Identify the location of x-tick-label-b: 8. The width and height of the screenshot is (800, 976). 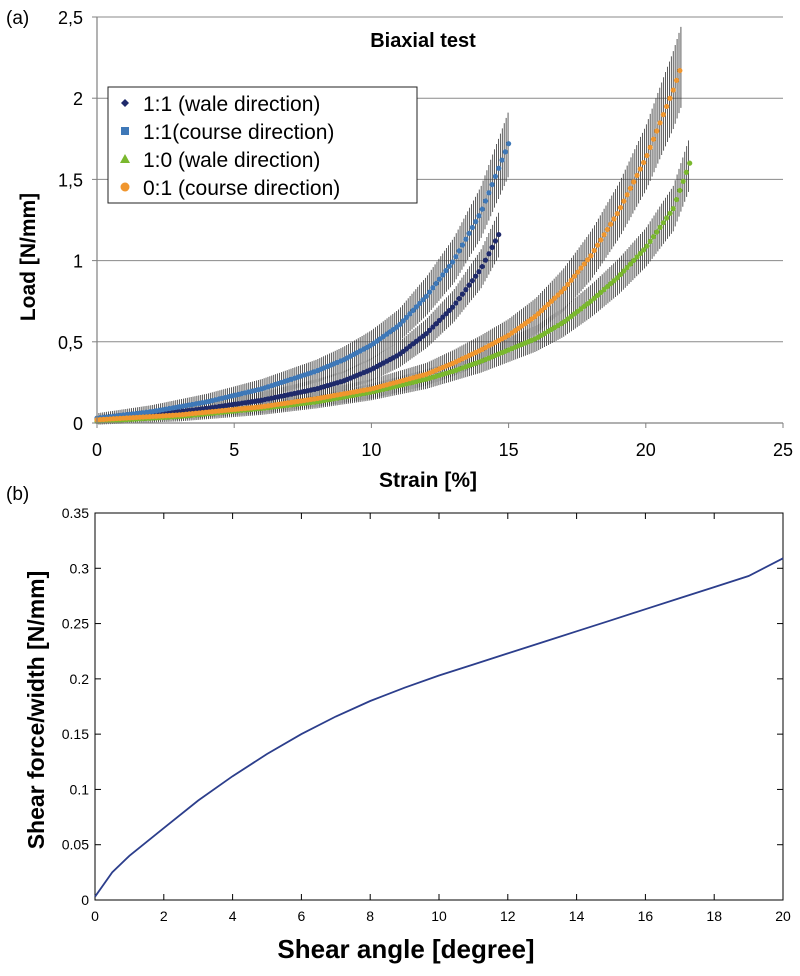
(370, 916).